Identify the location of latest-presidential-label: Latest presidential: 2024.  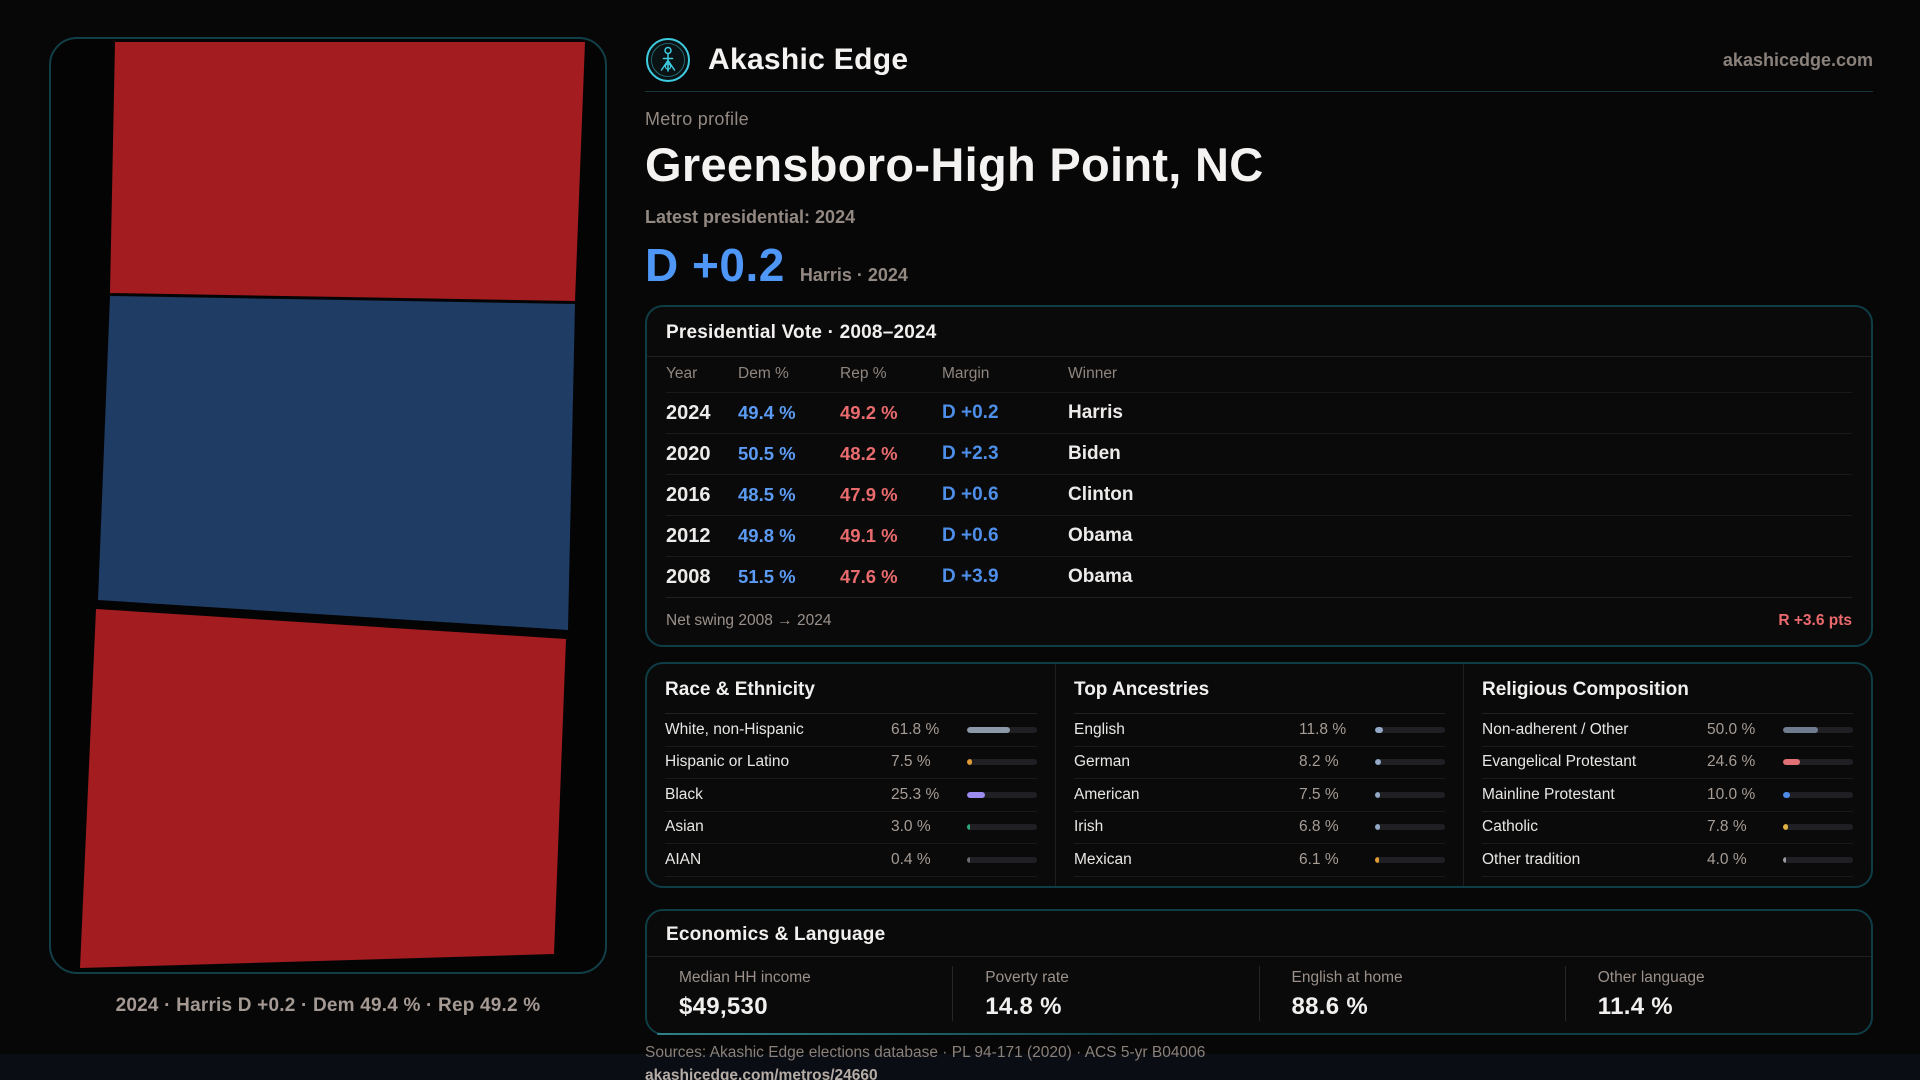
(750, 217).